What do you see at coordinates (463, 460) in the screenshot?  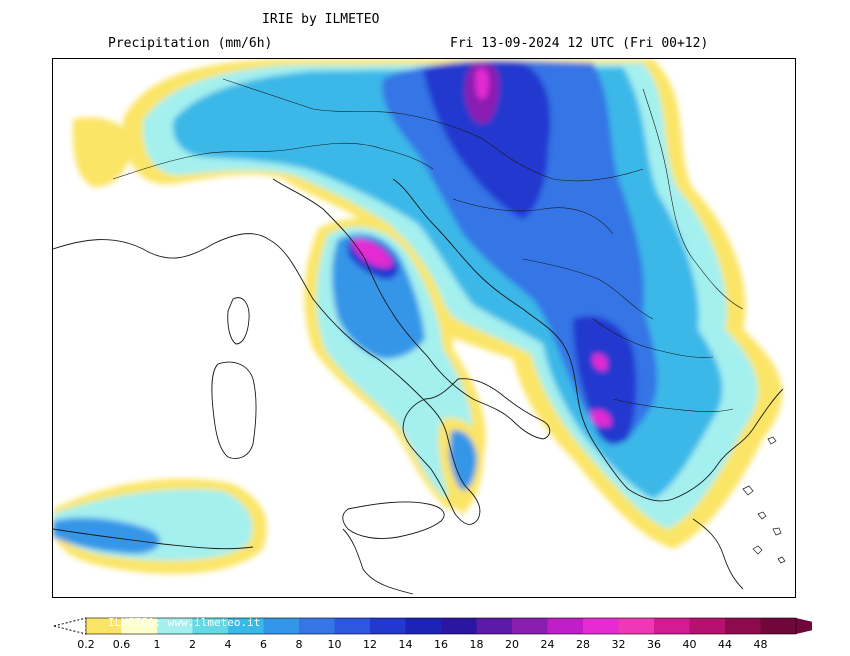 I see `precip-blue-calabria` at bounding box center [463, 460].